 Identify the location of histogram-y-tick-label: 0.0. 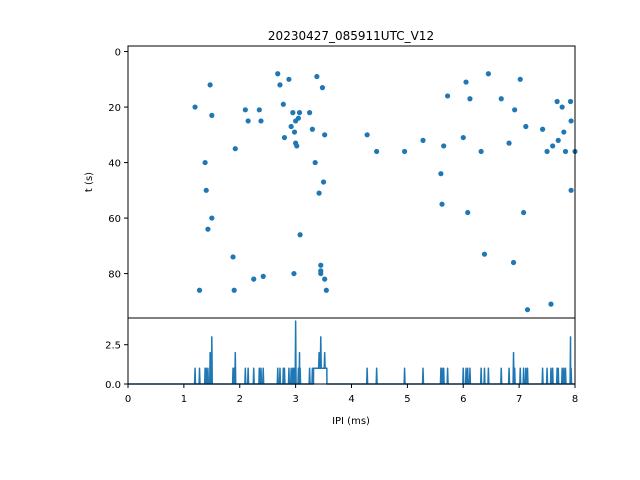
(113, 385).